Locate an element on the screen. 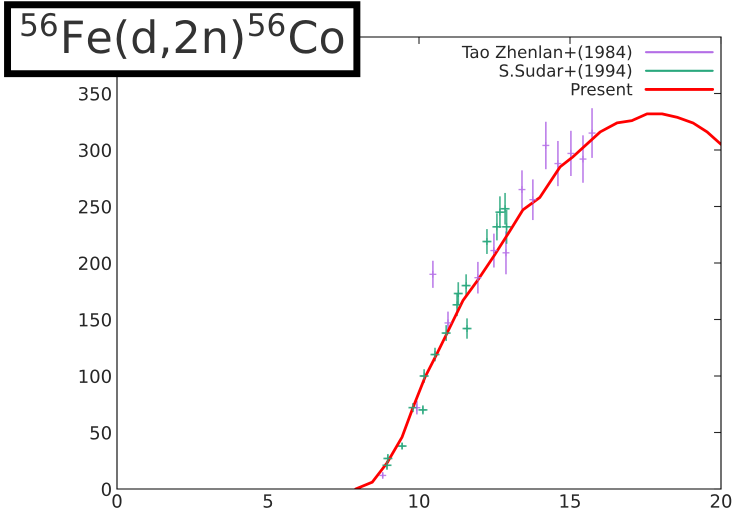 Image resolution: width=746 pixels, height=523 pixels. x-tick-label: 5 is located at coordinates (268, 501).